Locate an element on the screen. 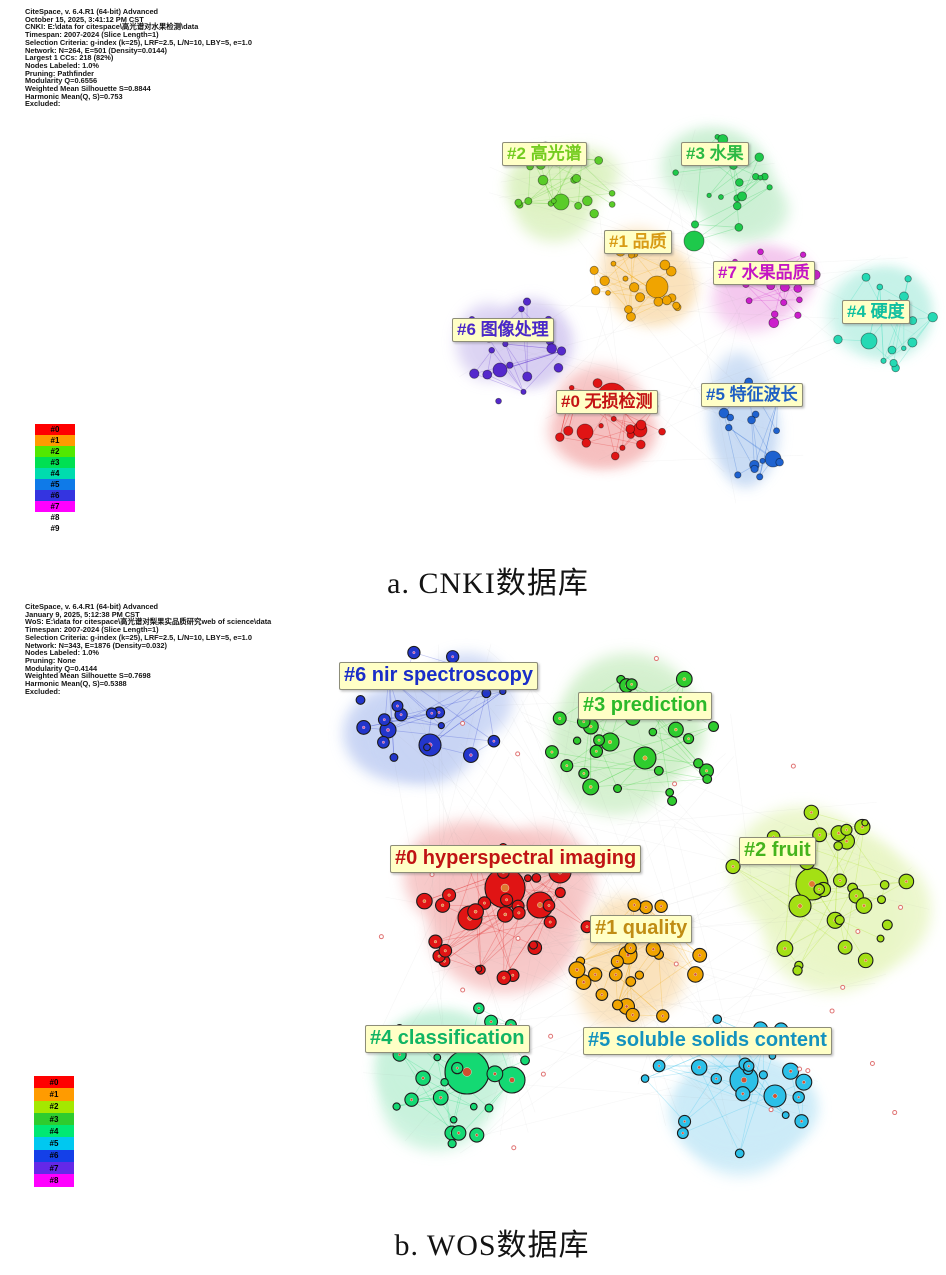 The width and height of the screenshot is (946, 1275). legend-entry-b-5: #5 is located at coordinates (54, 1143).